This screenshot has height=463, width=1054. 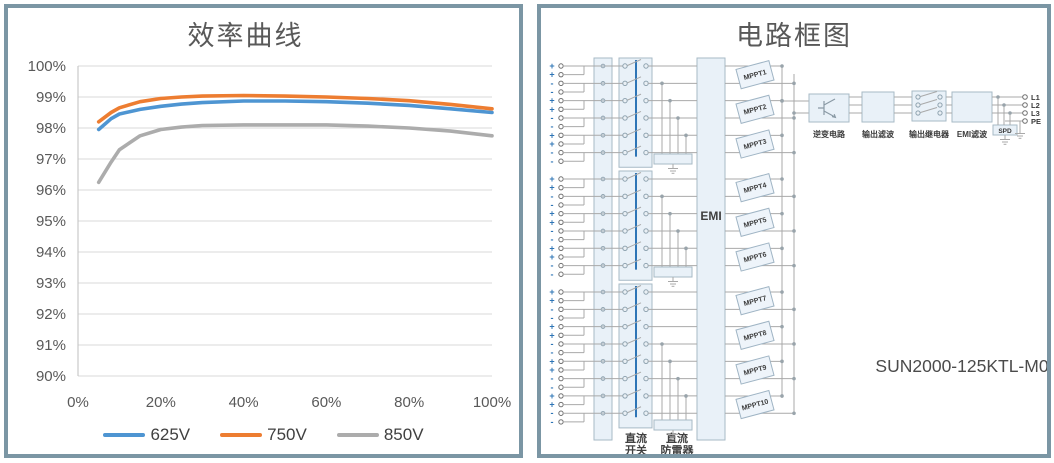 What do you see at coordinates (51, 283) in the screenshot?
I see `y-tick-label: 93%` at bounding box center [51, 283].